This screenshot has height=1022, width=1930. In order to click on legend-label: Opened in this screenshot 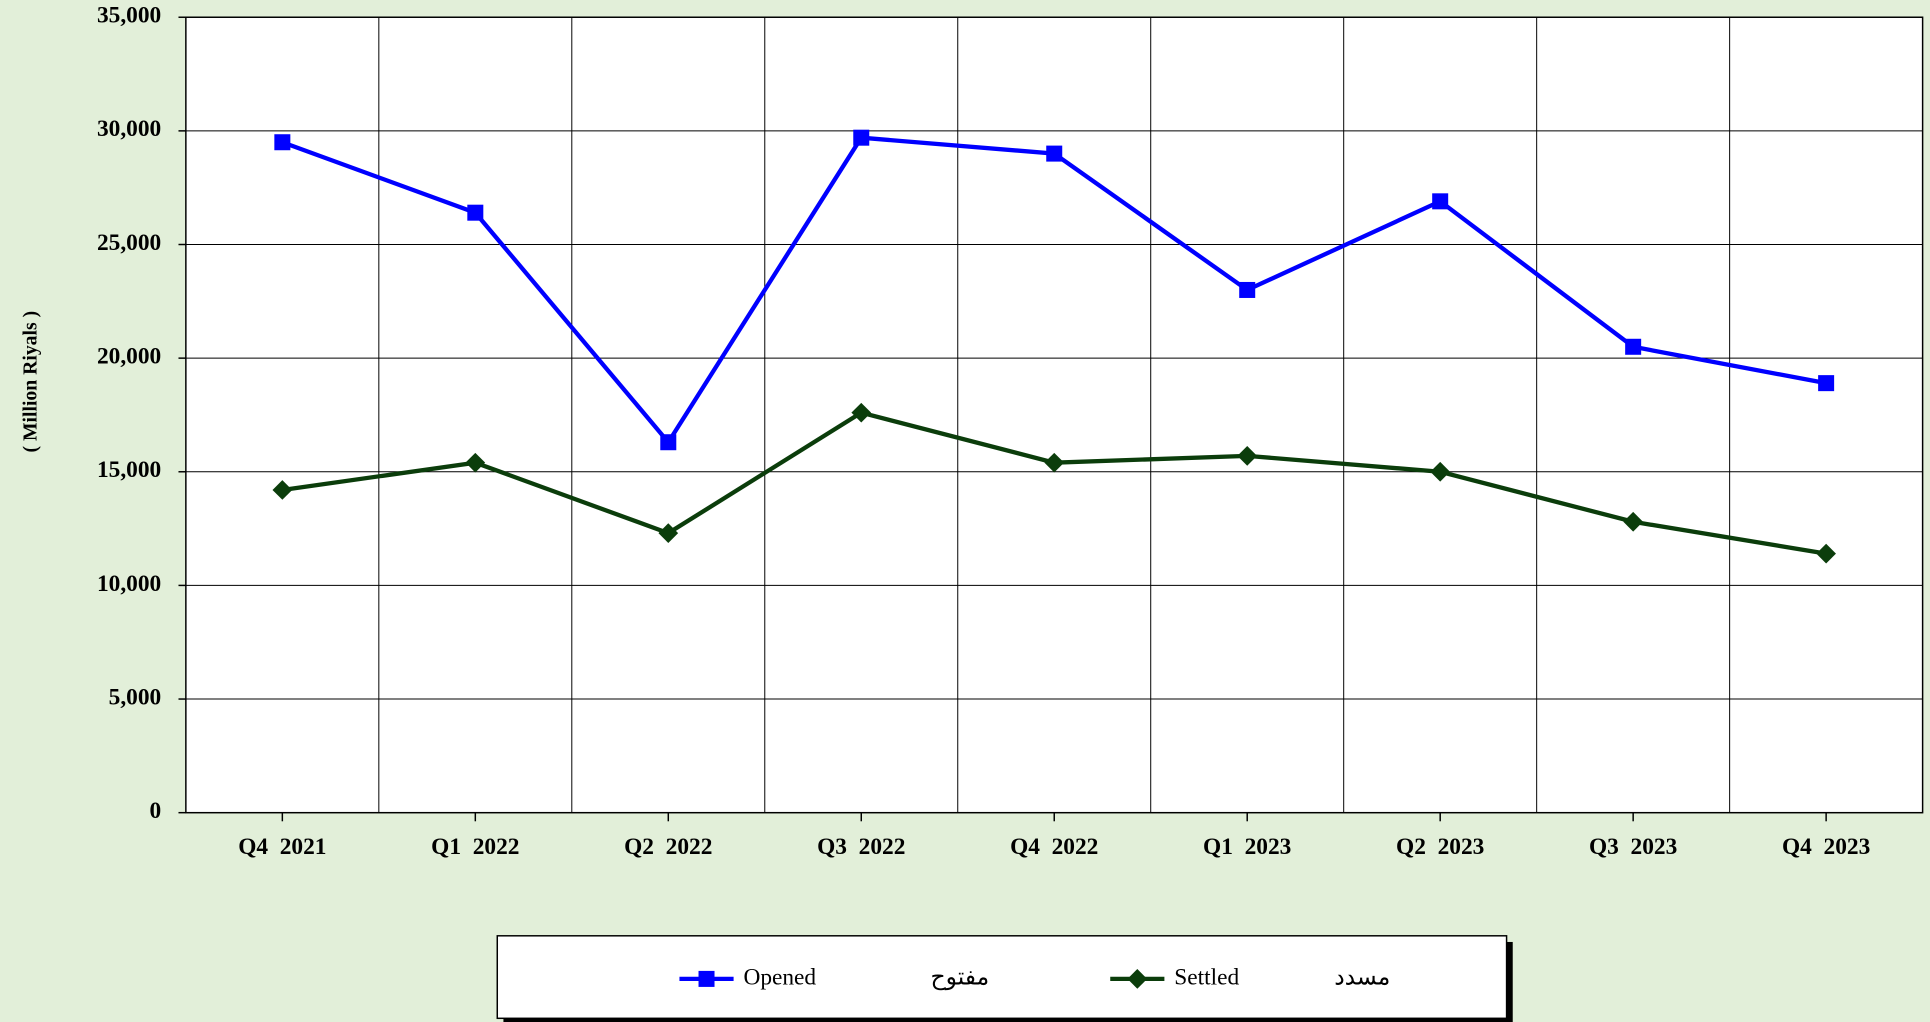, I will do `click(779, 977)`.